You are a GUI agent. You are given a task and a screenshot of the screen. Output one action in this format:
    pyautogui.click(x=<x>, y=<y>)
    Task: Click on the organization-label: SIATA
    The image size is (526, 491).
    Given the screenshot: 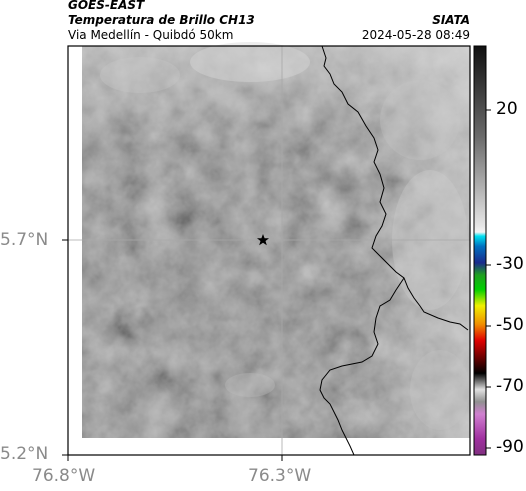 What is the action you would take?
    pyautogui.click(x=451, y=20)
    